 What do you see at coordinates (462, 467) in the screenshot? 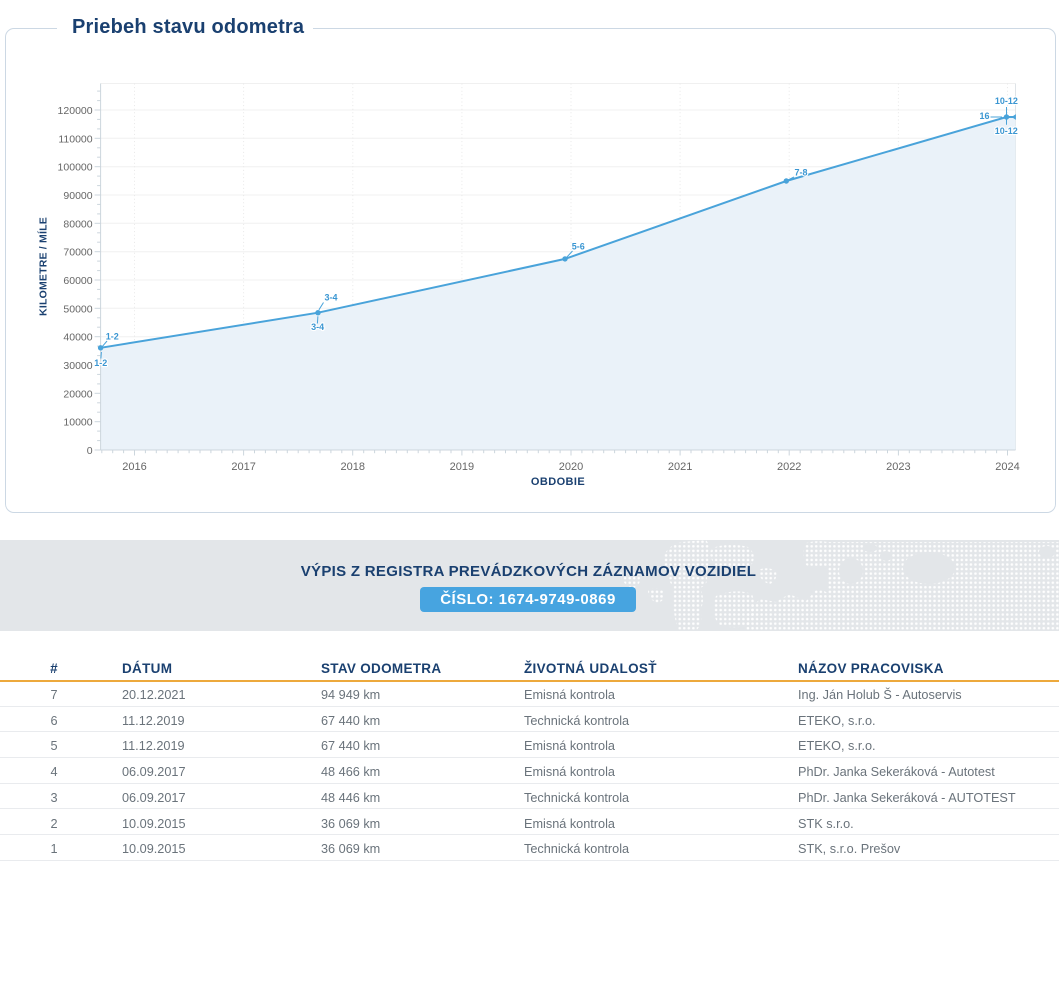
I see `svg-text: 2019` at bounding box center [462, 467].